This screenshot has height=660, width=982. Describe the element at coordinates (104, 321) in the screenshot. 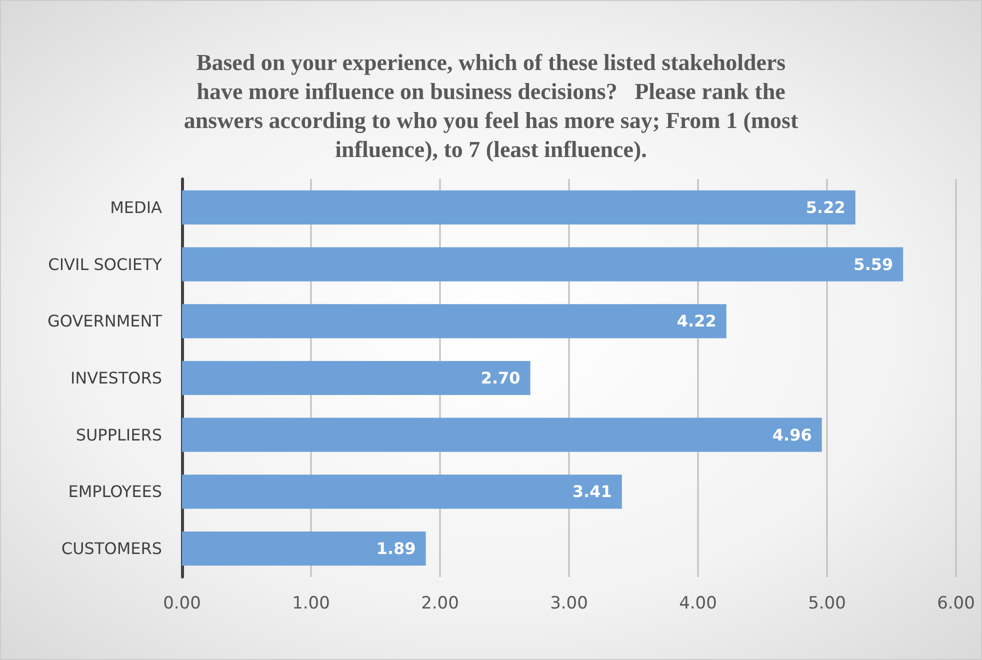

I see `y-tick-label: GOVERNMENT` at that location.